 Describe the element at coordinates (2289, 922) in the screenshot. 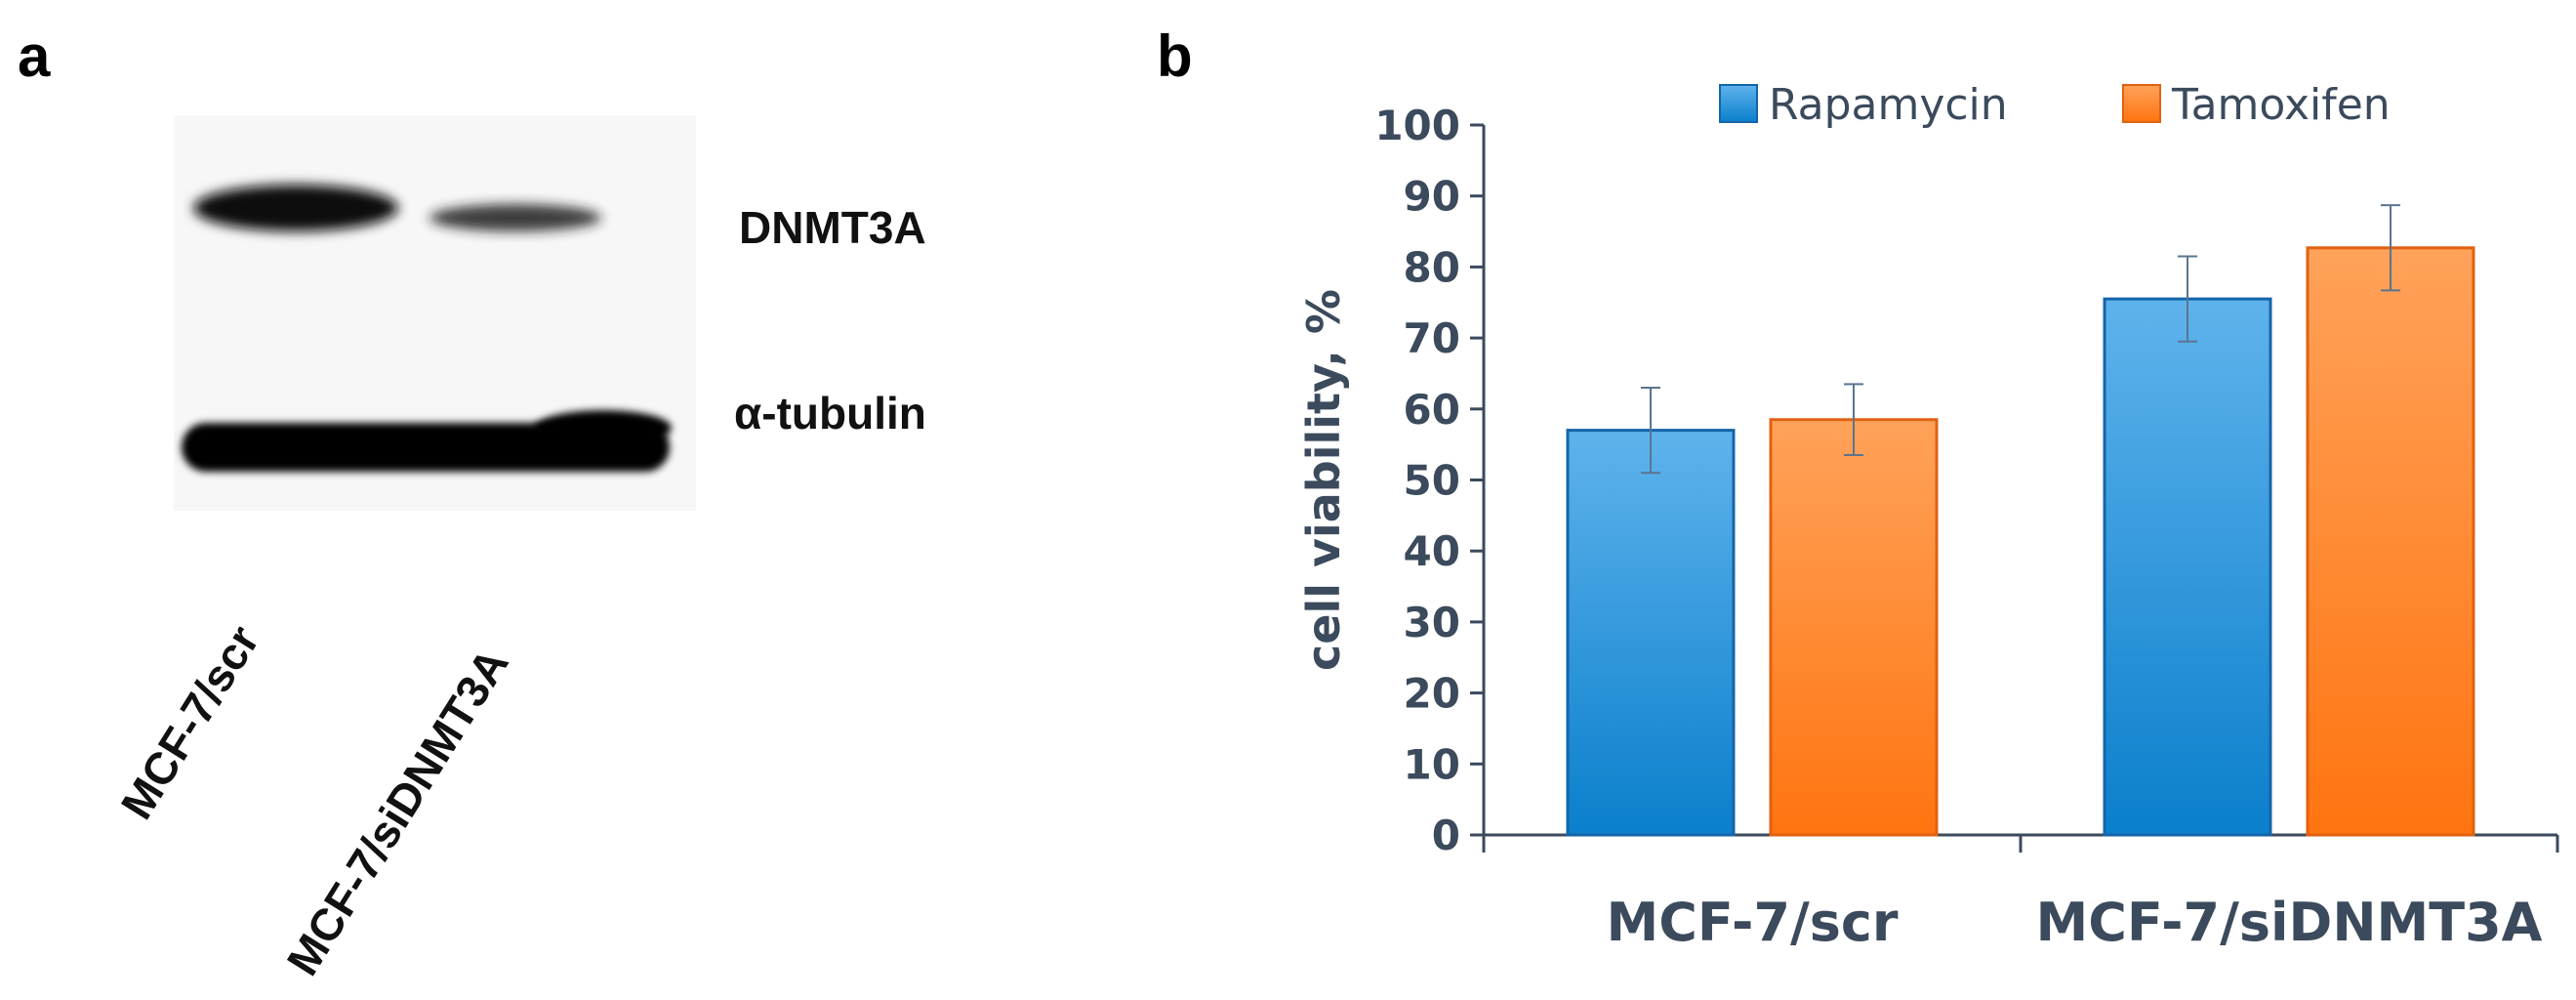

I see `x-category-label: MCF-7/siDNMT3A` at that location.